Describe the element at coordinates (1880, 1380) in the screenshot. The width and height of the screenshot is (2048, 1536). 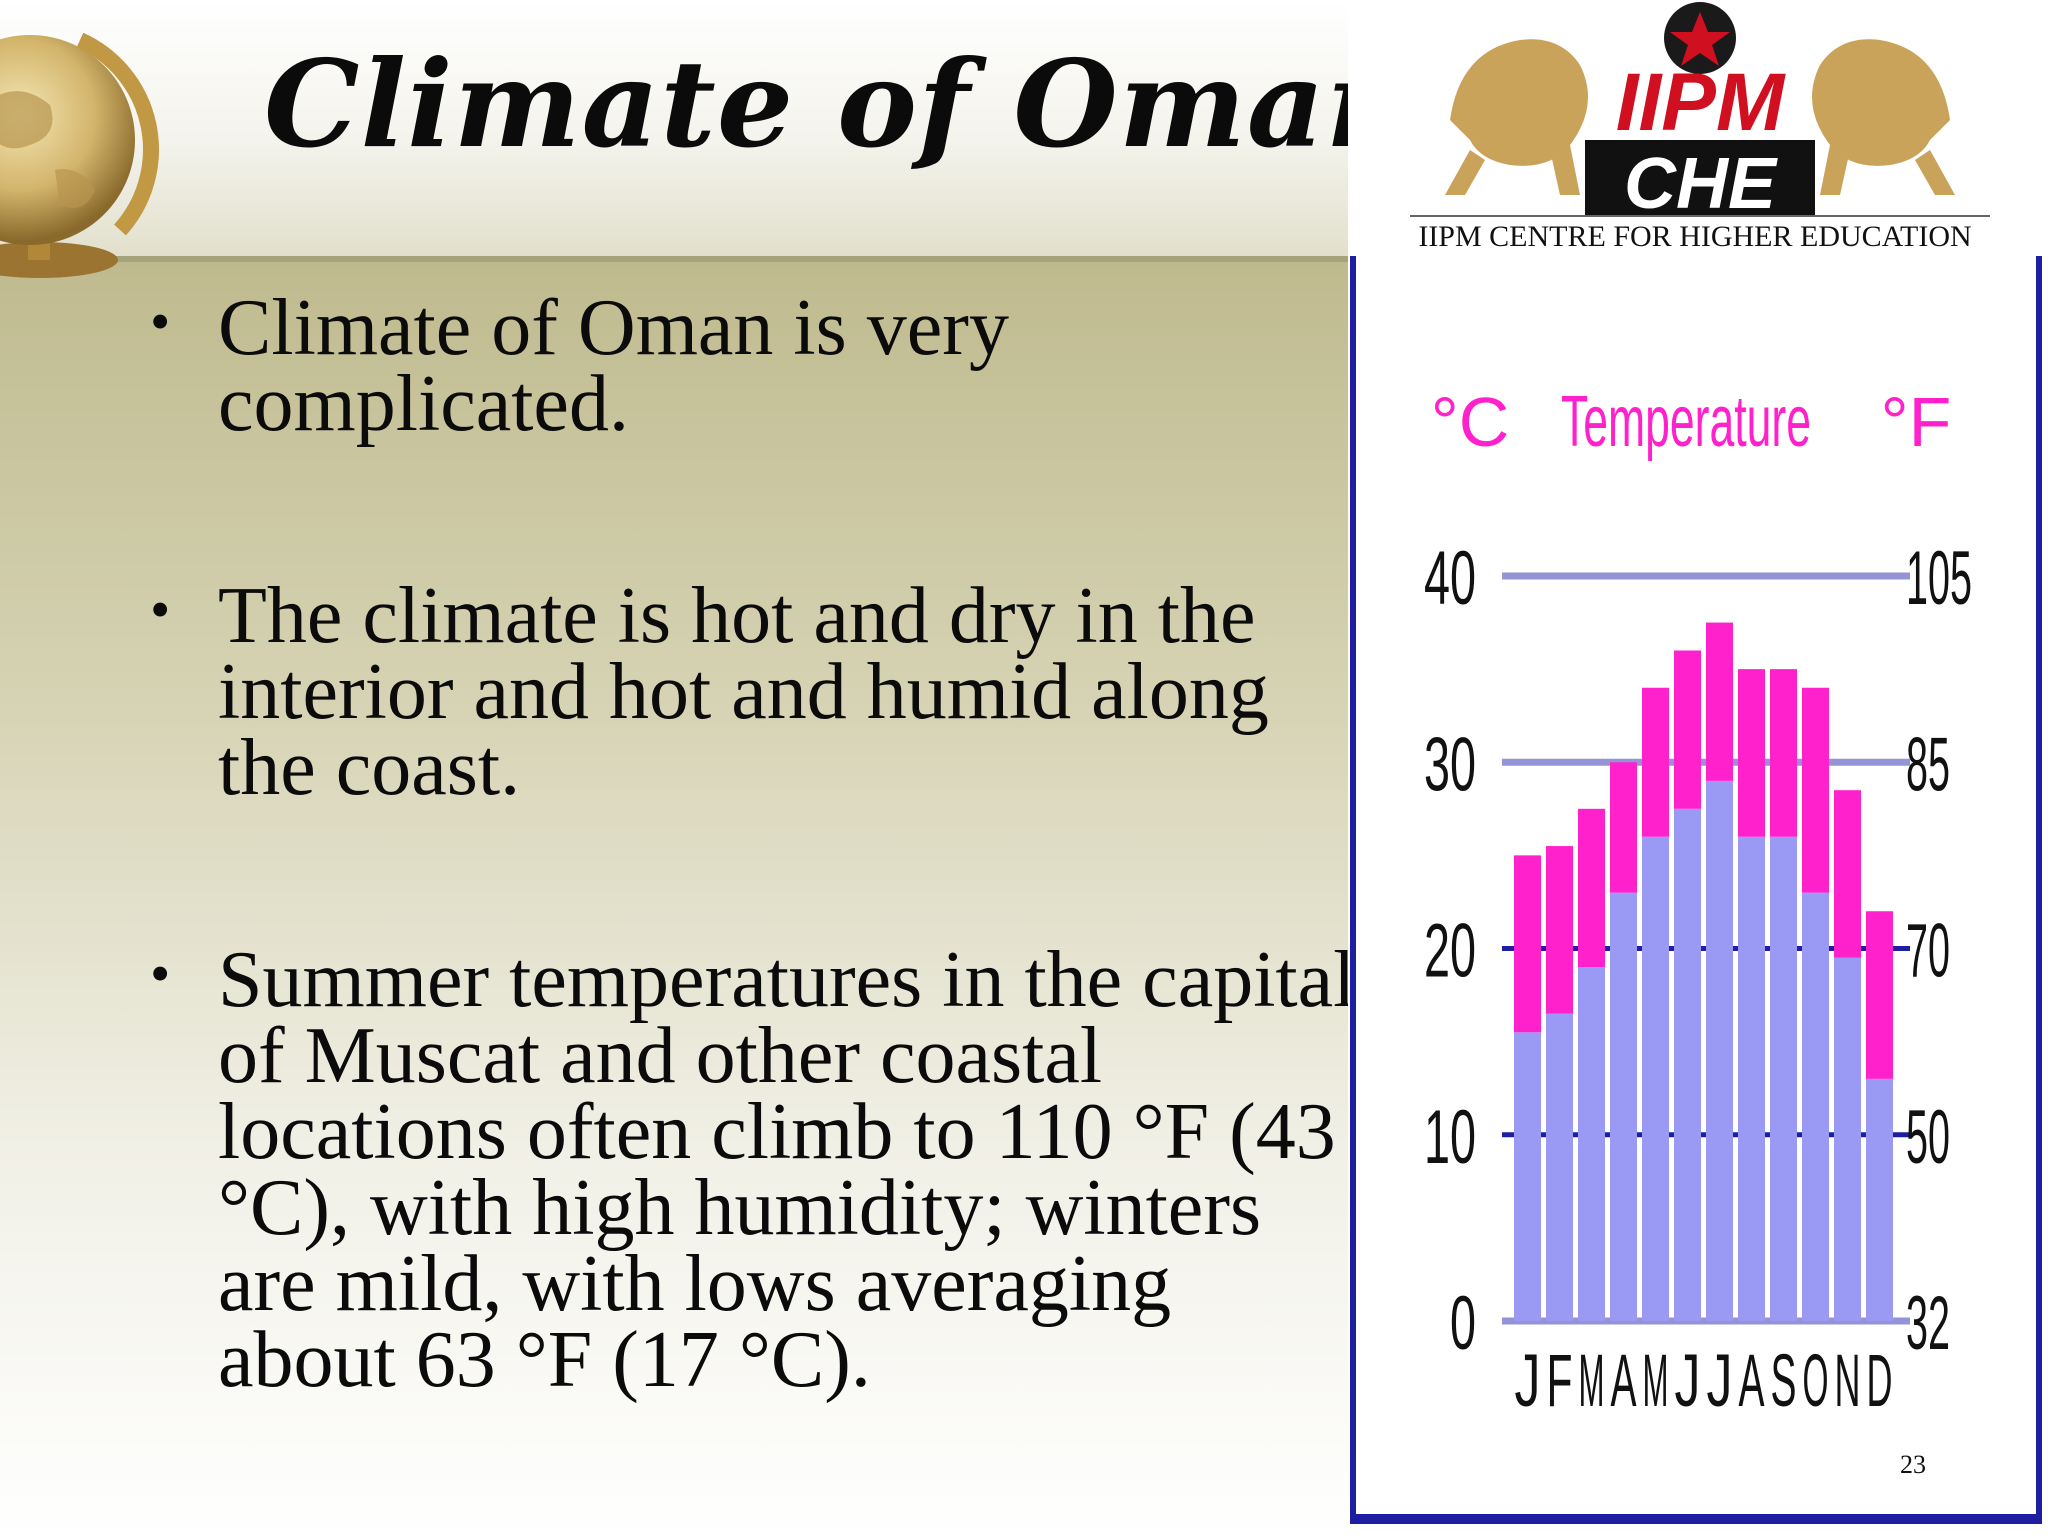
I see `month-label: D` at that location.